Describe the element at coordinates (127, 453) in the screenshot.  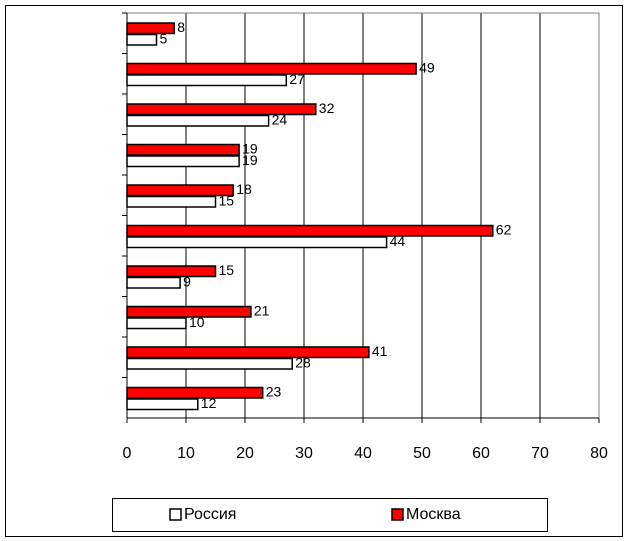
I see `x-tick-label: 0` at that location.